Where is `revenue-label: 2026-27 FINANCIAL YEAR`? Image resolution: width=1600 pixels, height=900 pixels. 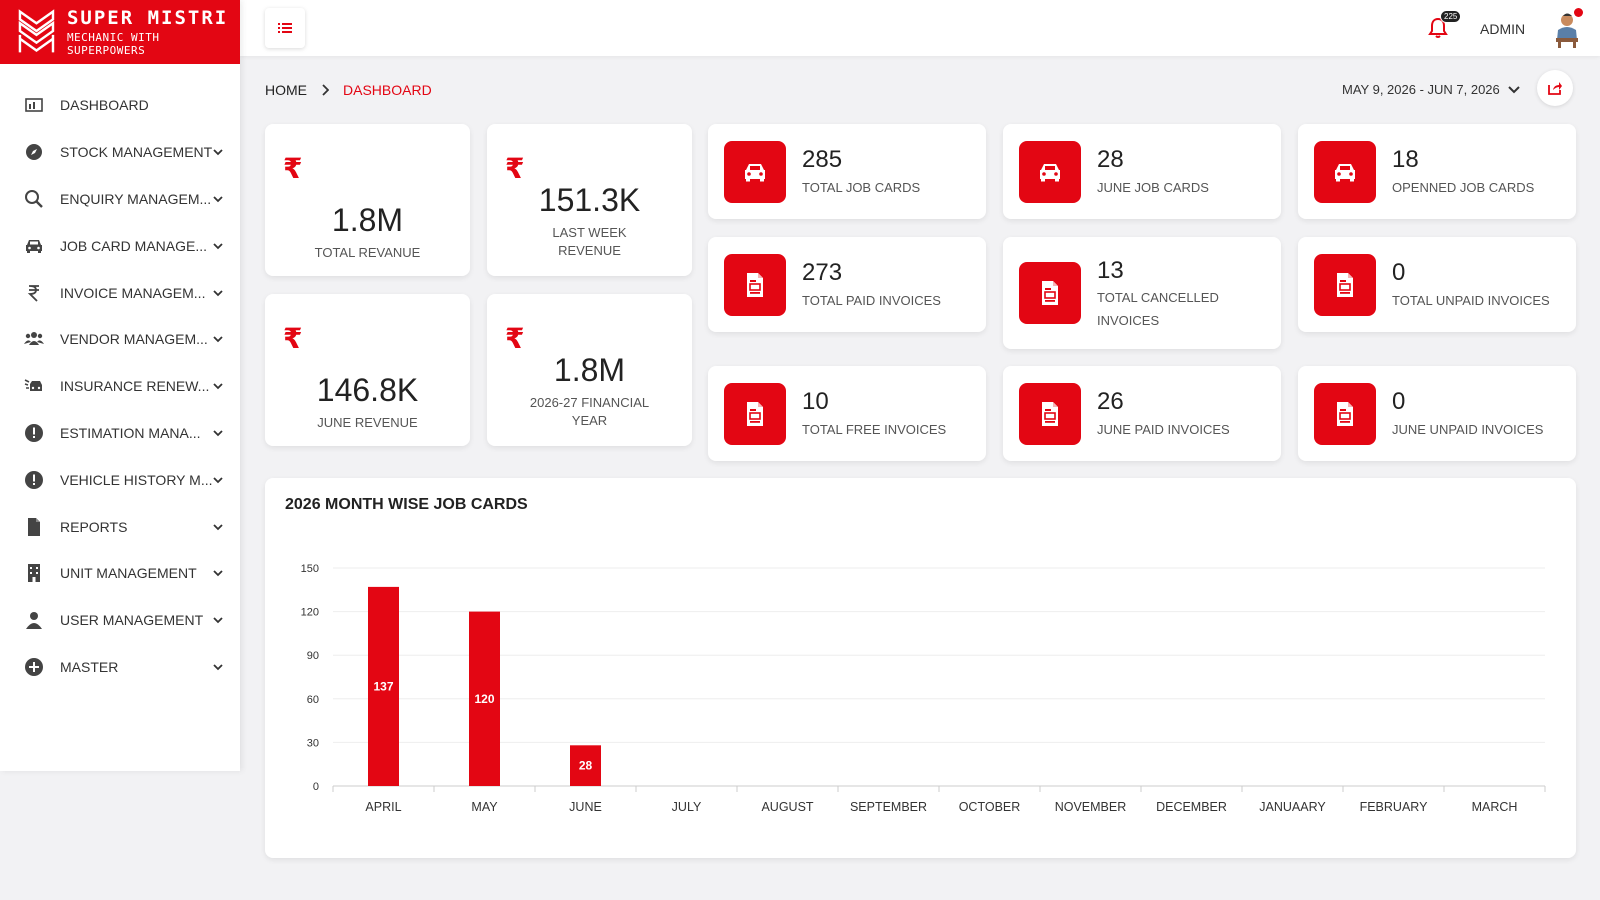
revenue-label: 2026-27 FINANCIAL YEAR is located at coordinates (589, 411).